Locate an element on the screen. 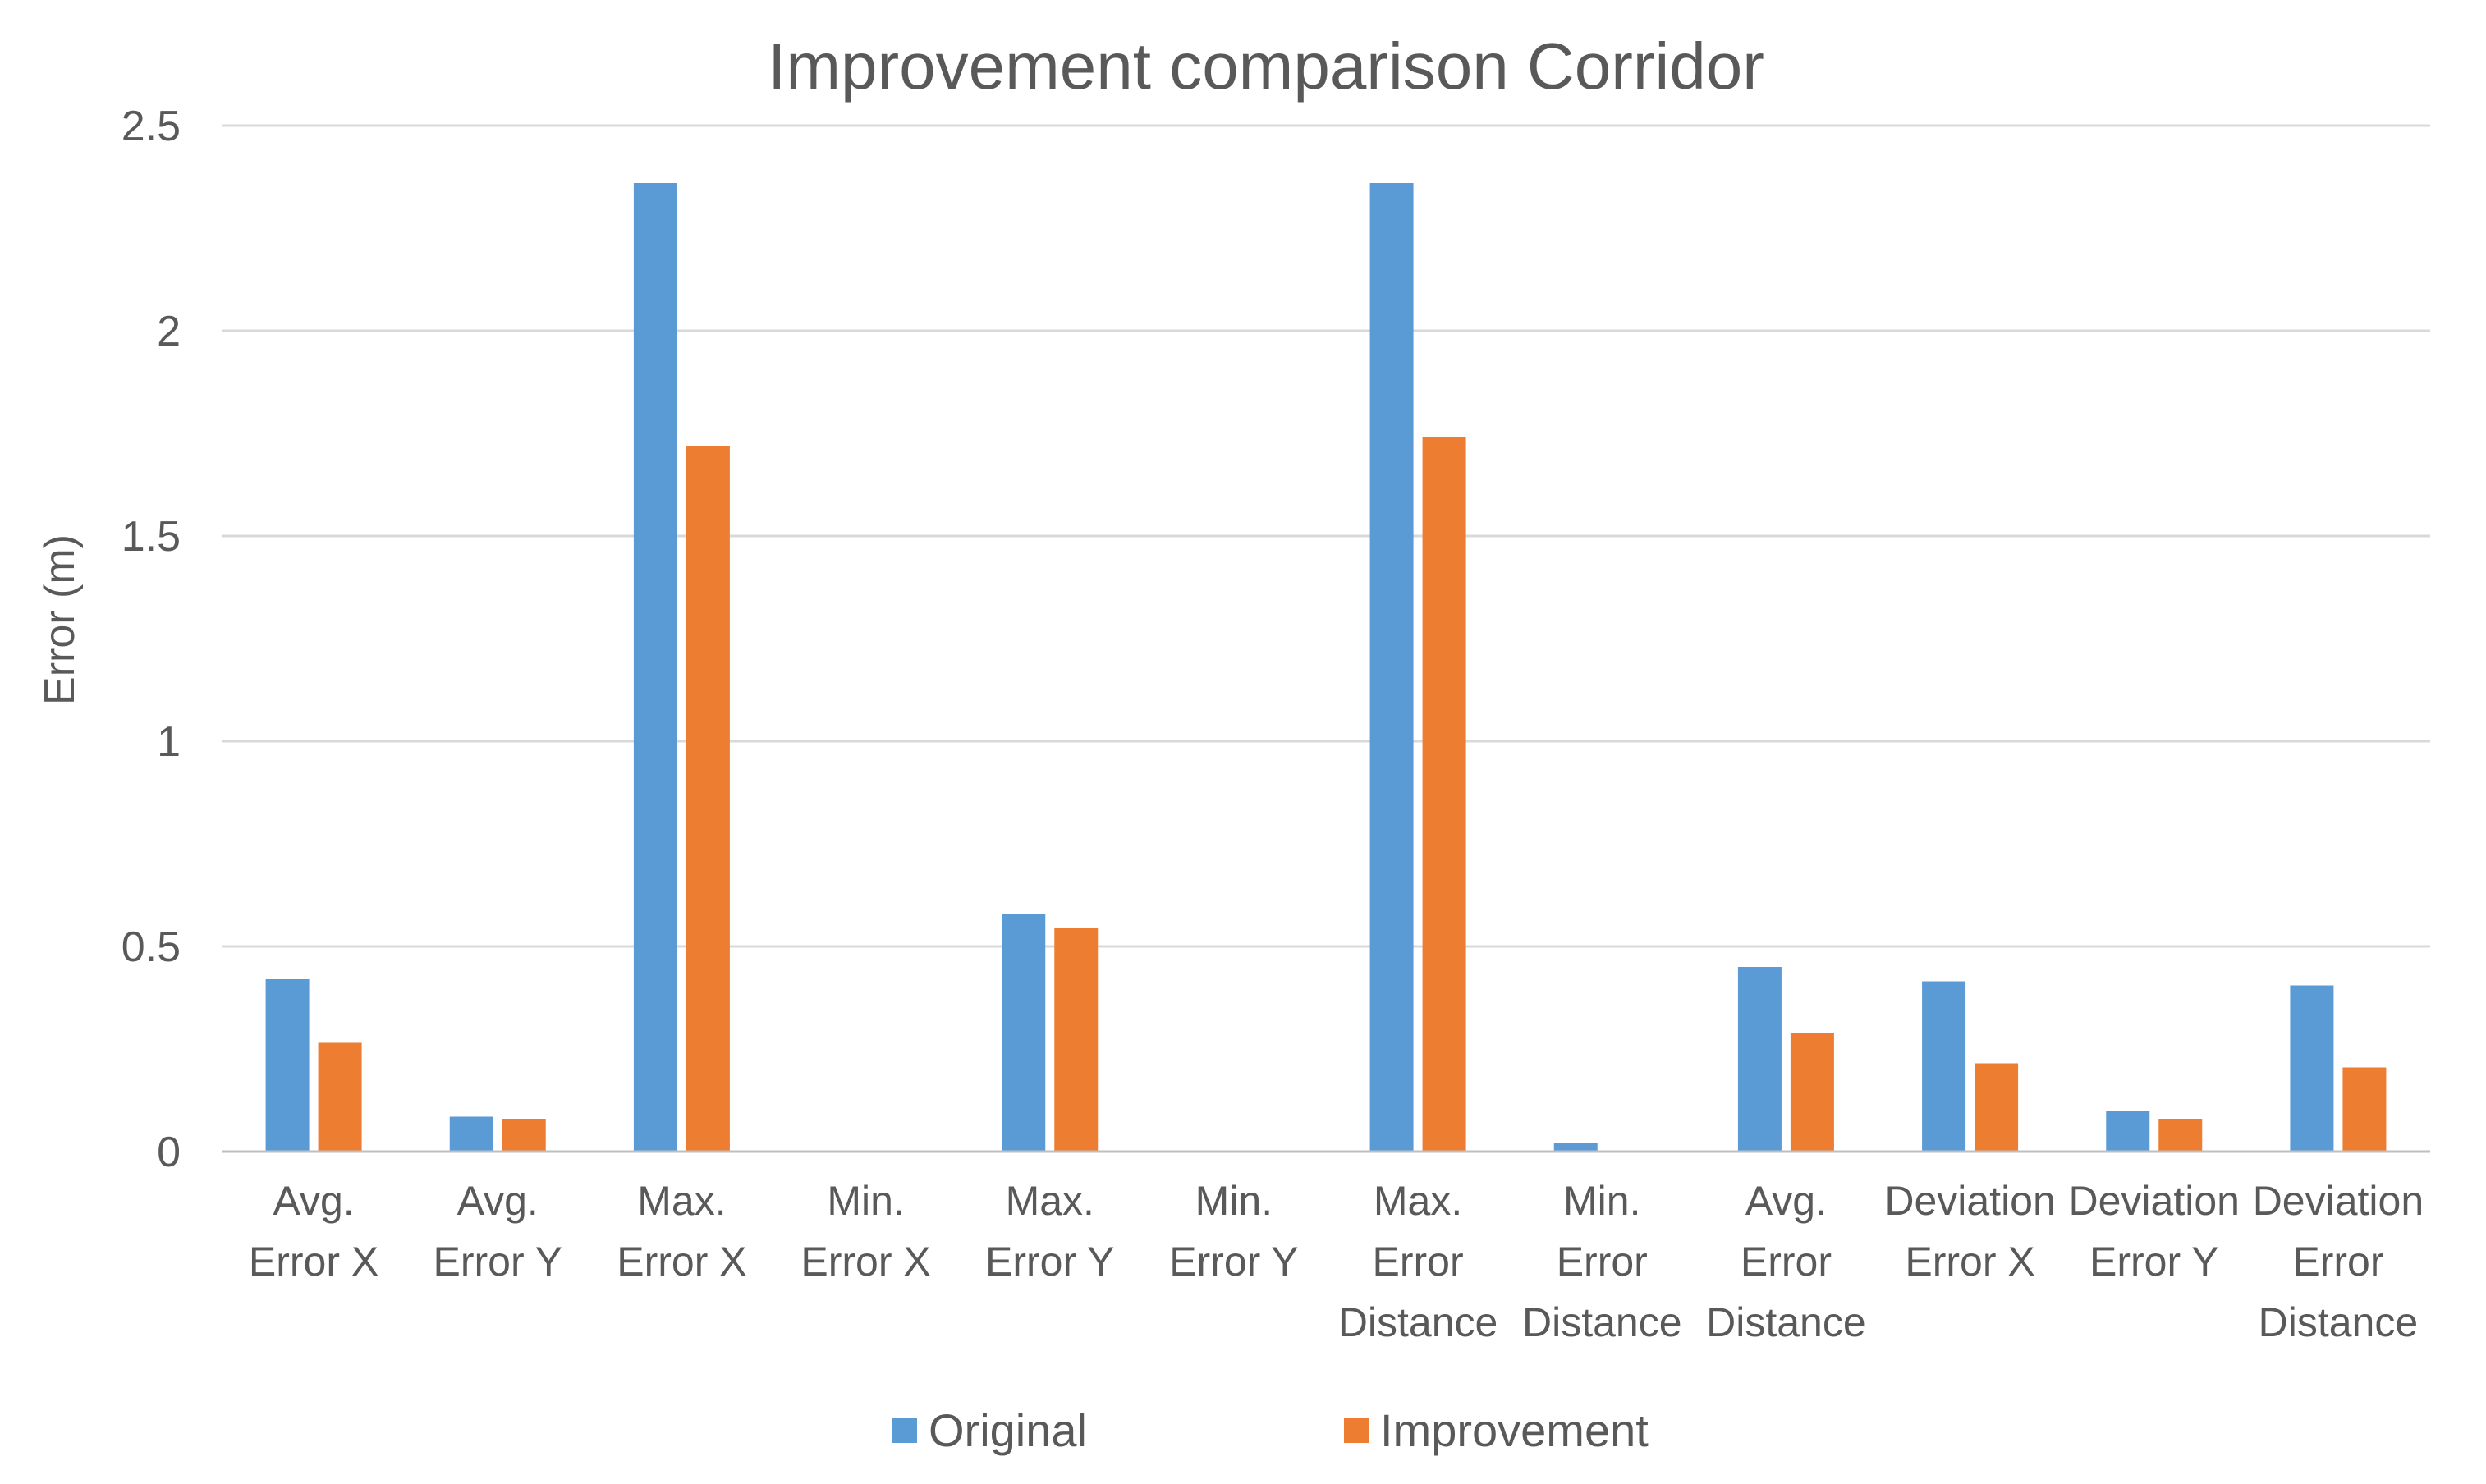 Image resolution: width=2486 pixels, height=1484 pixels. x-tick-label: Min. Error Distance is located at coordinates (1602, 1261).